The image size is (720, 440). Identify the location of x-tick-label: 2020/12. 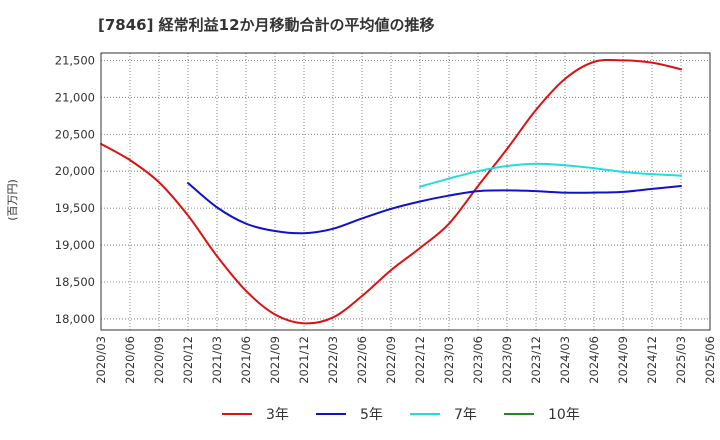
(188, 360).